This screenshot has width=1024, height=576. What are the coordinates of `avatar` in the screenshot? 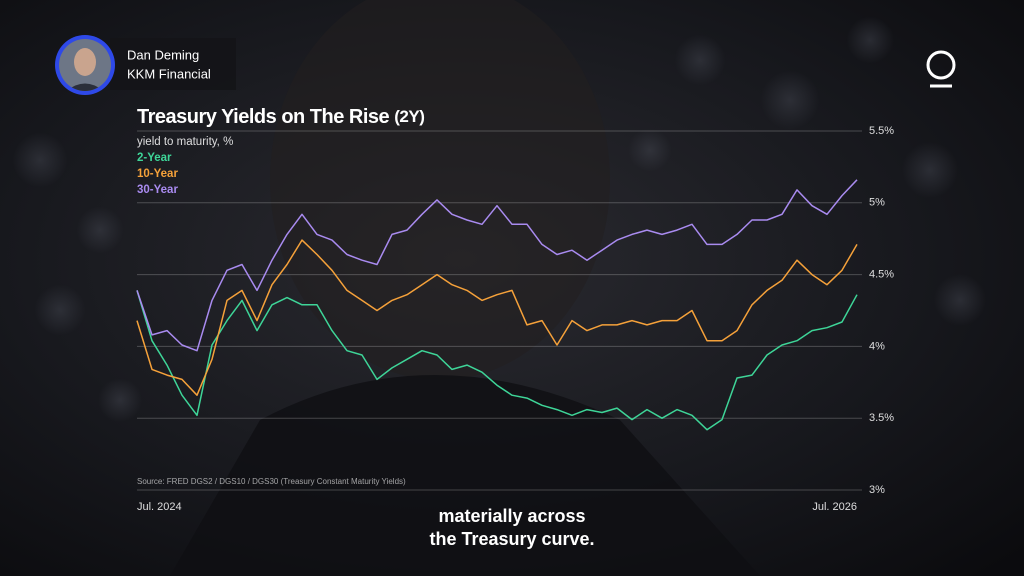 It's located at (85, 65).